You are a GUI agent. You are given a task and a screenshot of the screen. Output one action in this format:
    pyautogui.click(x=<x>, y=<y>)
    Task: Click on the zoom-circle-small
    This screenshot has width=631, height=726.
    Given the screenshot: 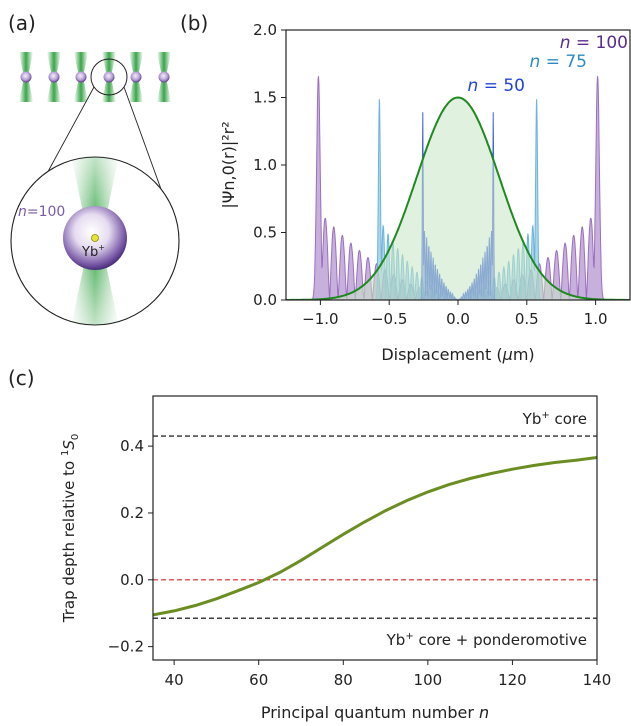 What is the action you would take?
    pyautogui.click(x=109, y=77)
    